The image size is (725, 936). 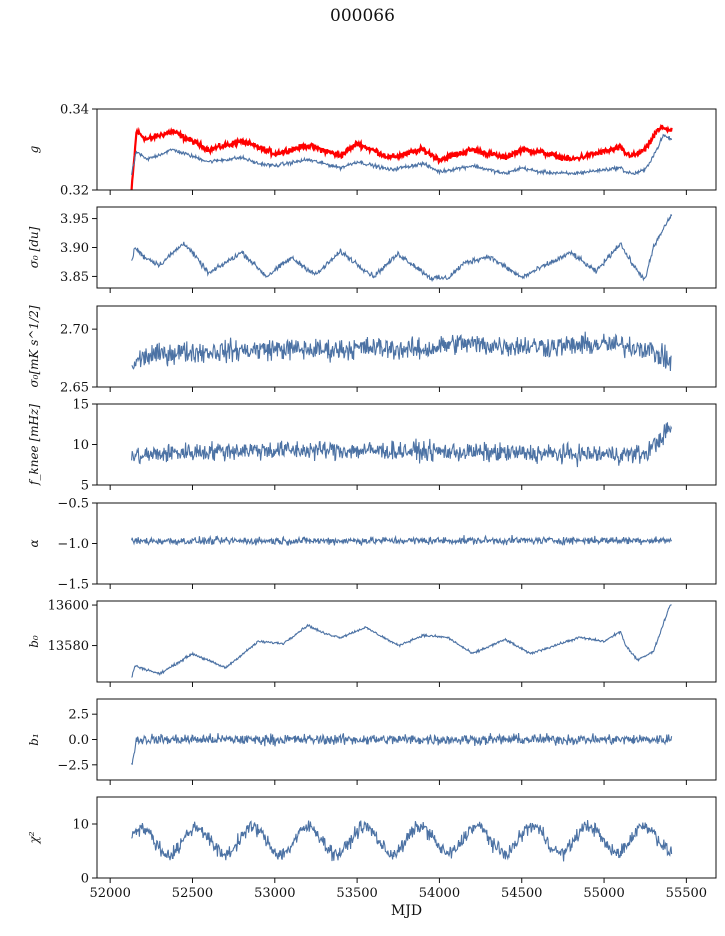 I want to click on y-tick-label: 0.32, so click(x=74, y=191).